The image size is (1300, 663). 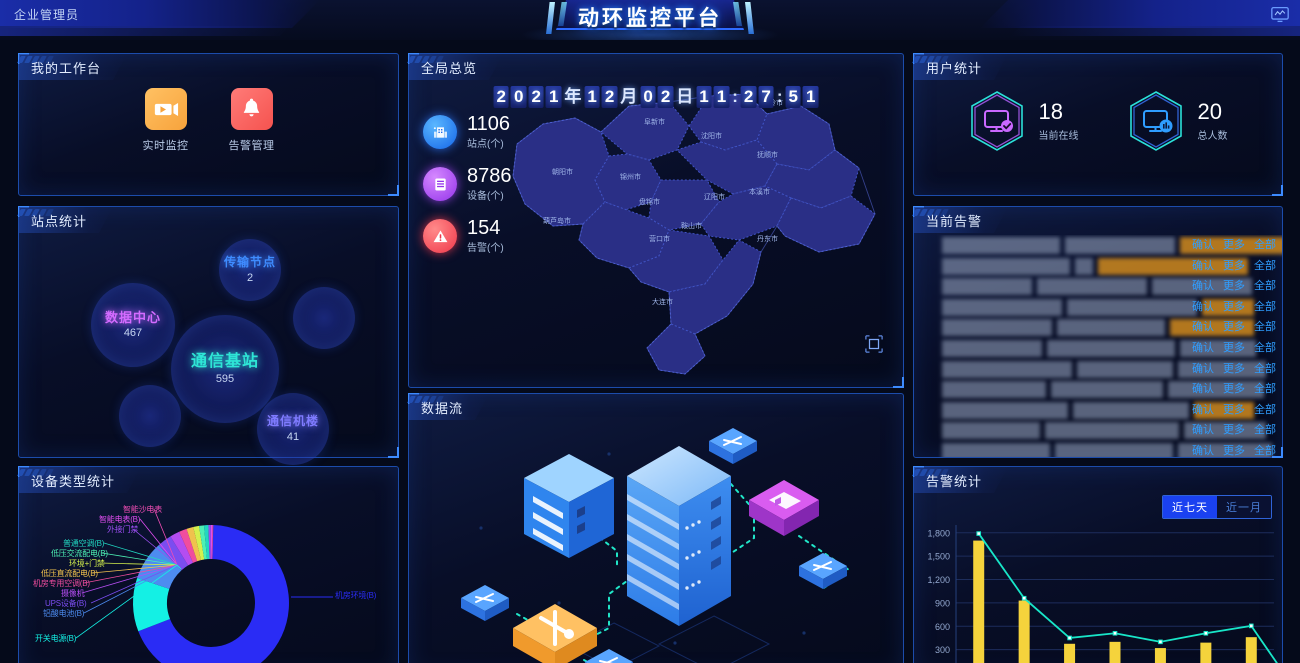 I want to click on site-bubble-2: 通信基站 595, so click(x=225, y=369).